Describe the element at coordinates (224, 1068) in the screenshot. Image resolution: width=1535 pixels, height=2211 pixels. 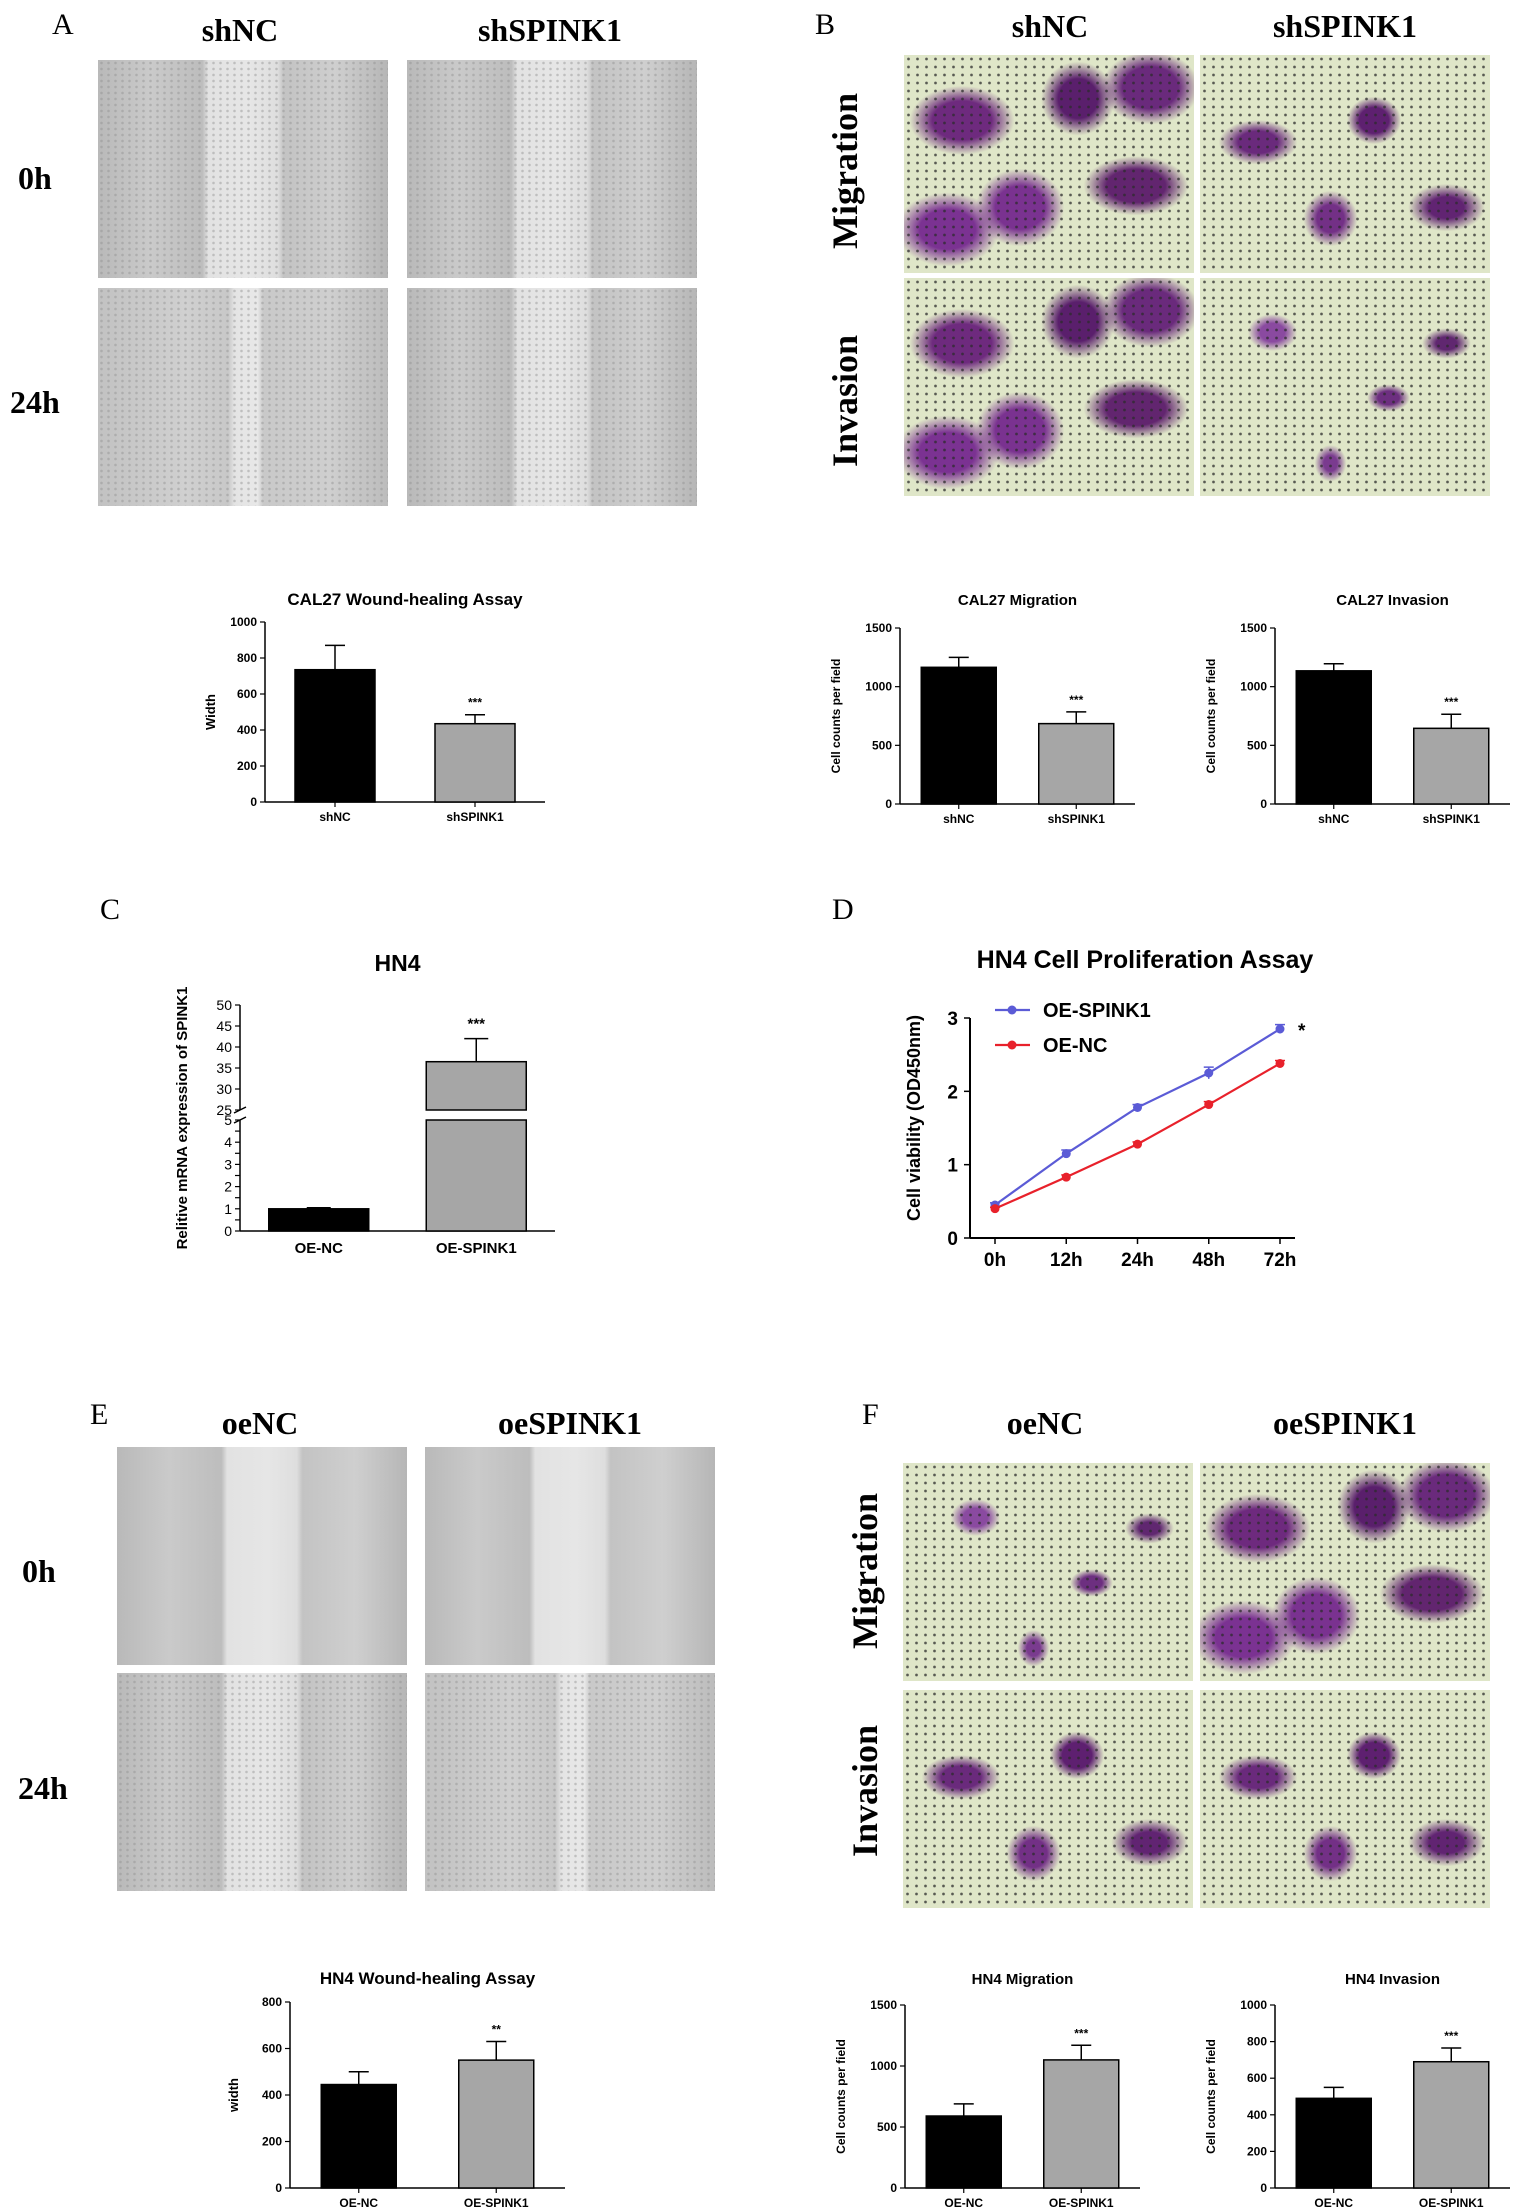
I see `y-tick-label: 35` at that location.